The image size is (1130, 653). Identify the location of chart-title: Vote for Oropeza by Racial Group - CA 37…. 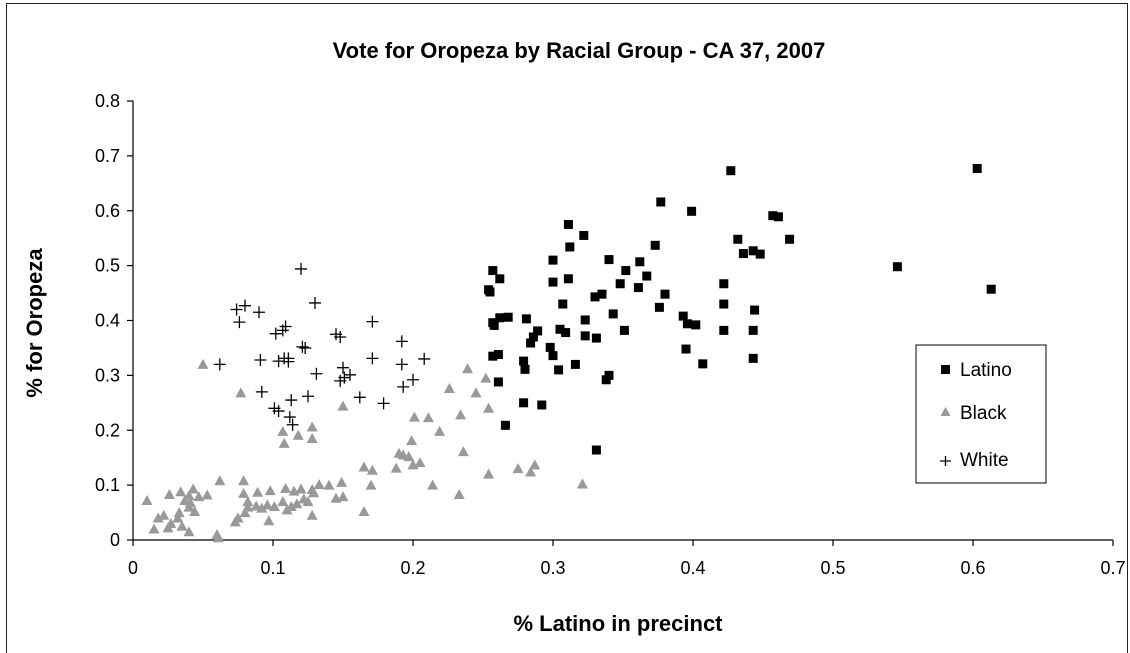
(579, 50).